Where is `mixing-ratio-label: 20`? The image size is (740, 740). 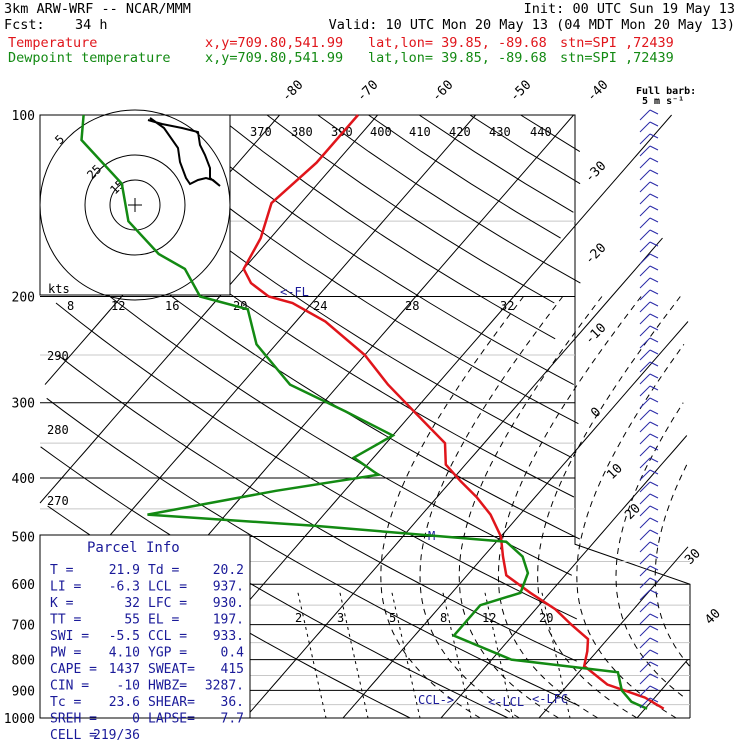 mixing-ratio-label: 20 is located at coordinates (546, 618).